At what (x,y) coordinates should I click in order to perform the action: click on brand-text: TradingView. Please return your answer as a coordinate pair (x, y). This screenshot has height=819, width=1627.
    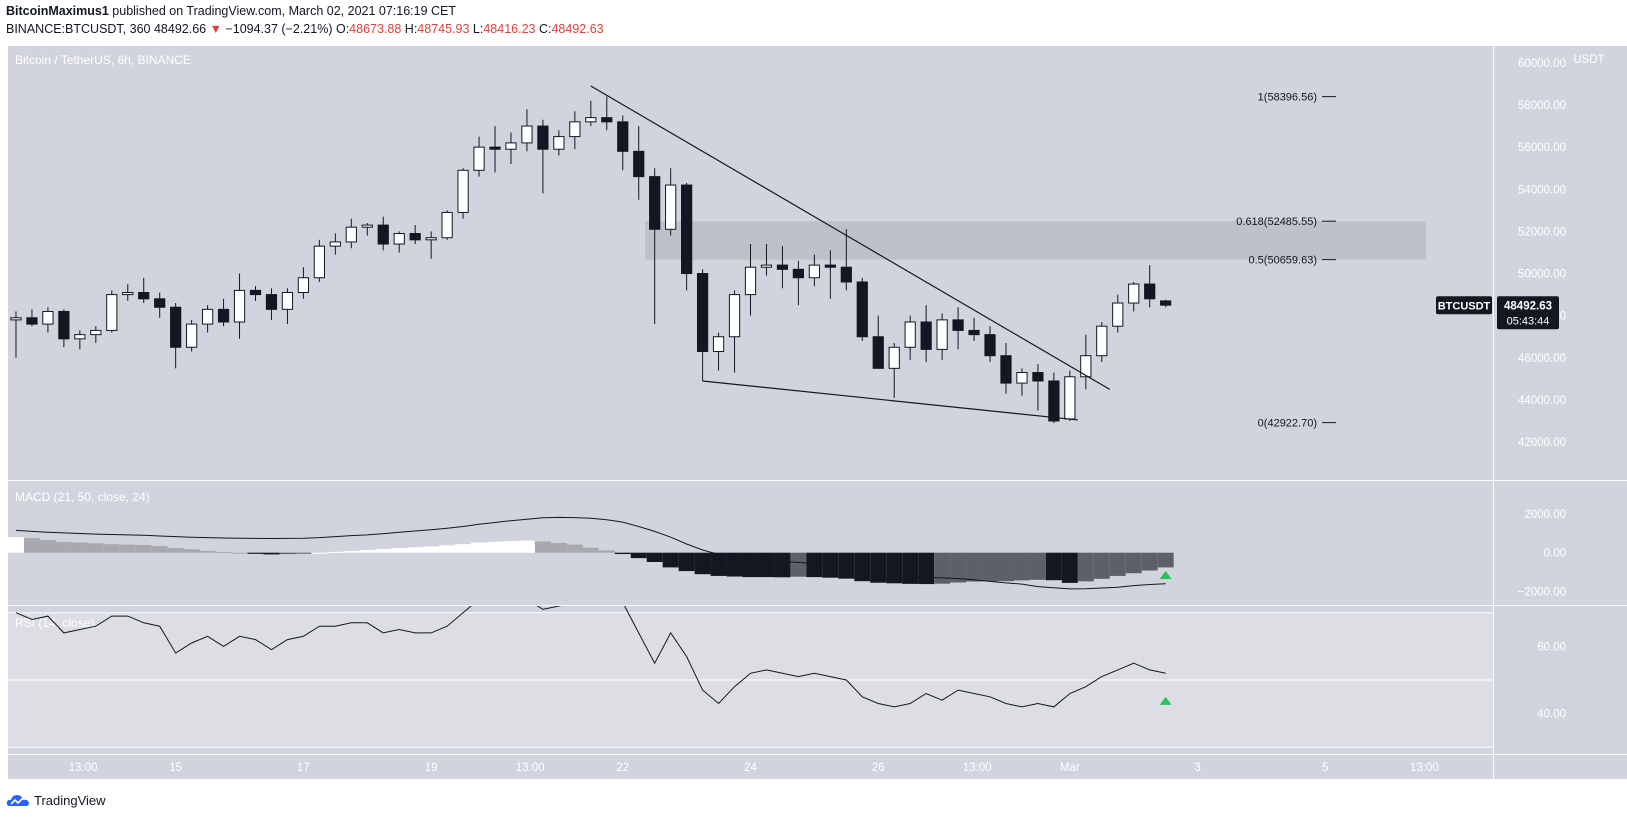
    Looking at the image, I should click on (70, 800).